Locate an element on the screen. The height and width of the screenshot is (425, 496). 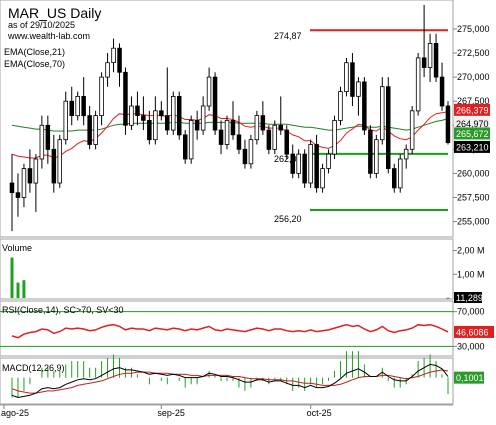
last-tag is located at coordinates (472, 123).